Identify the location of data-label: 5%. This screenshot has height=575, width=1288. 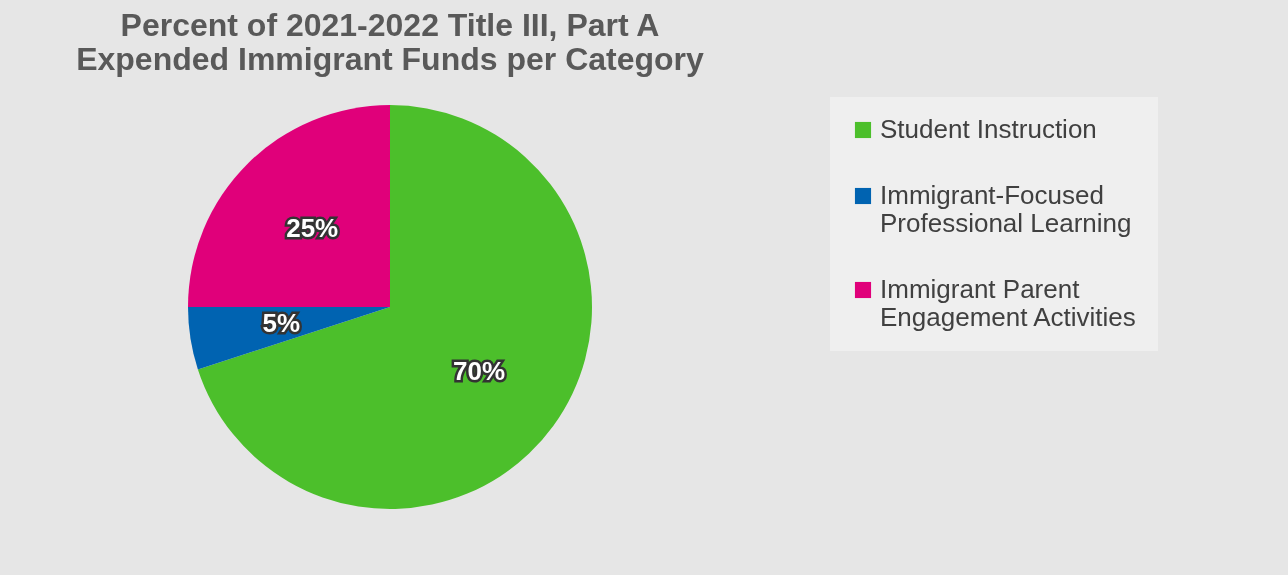
(281, 323).